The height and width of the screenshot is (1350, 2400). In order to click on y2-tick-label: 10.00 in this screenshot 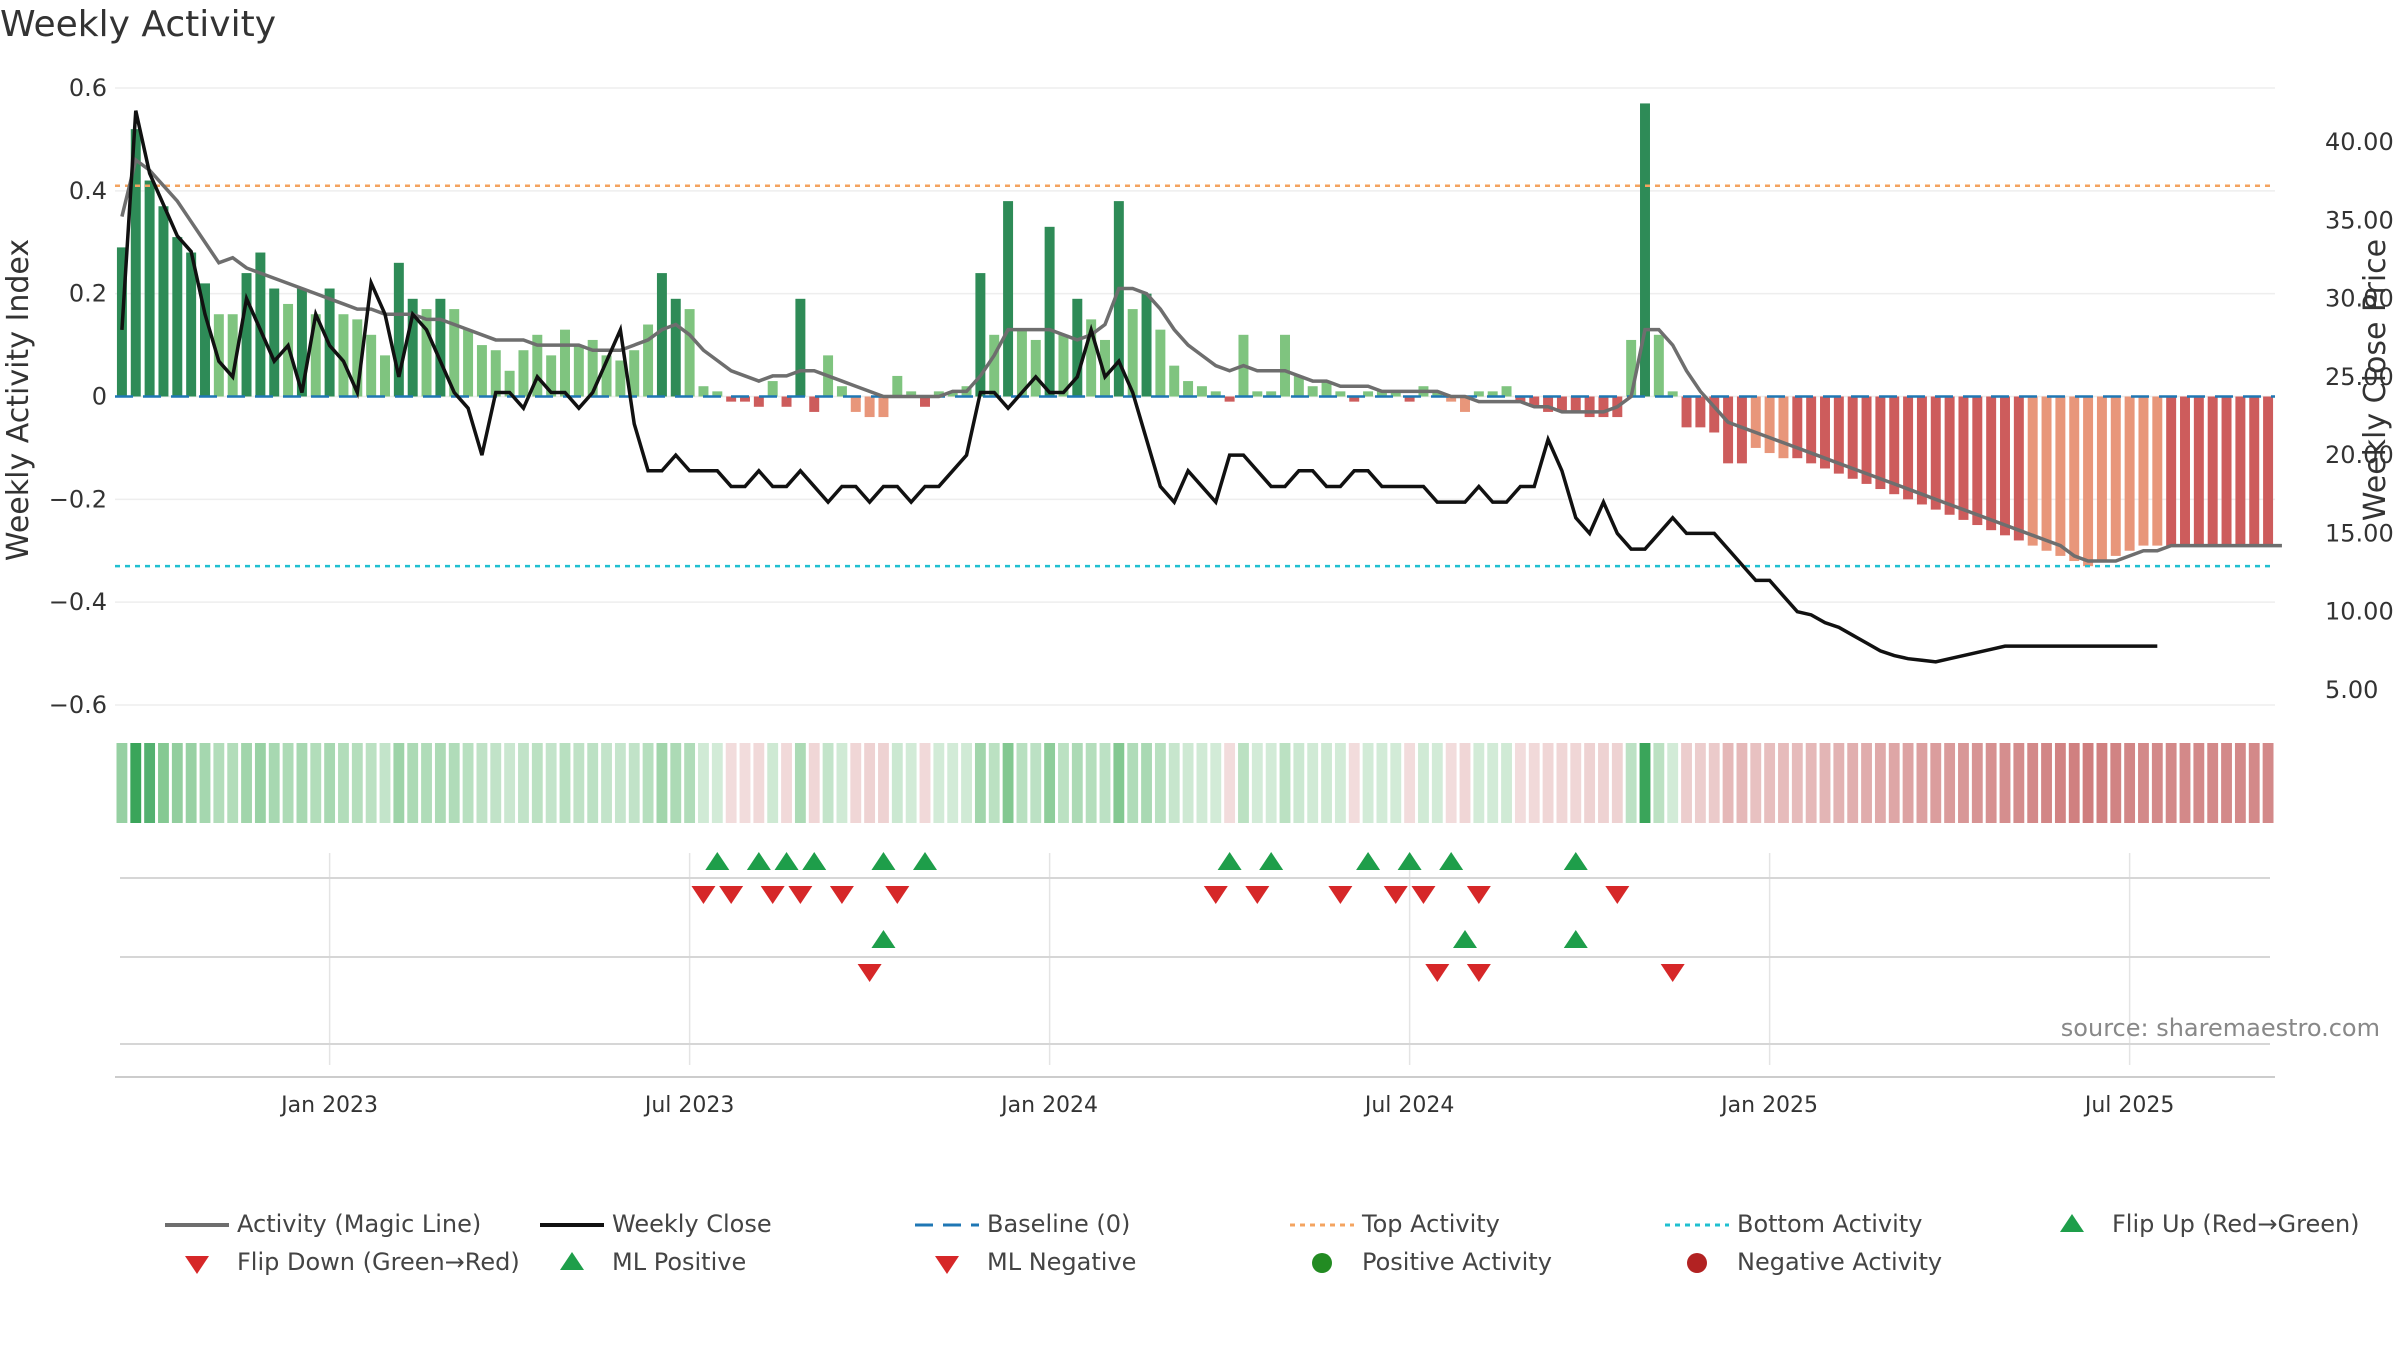, I will do `click(2359, 612)`.